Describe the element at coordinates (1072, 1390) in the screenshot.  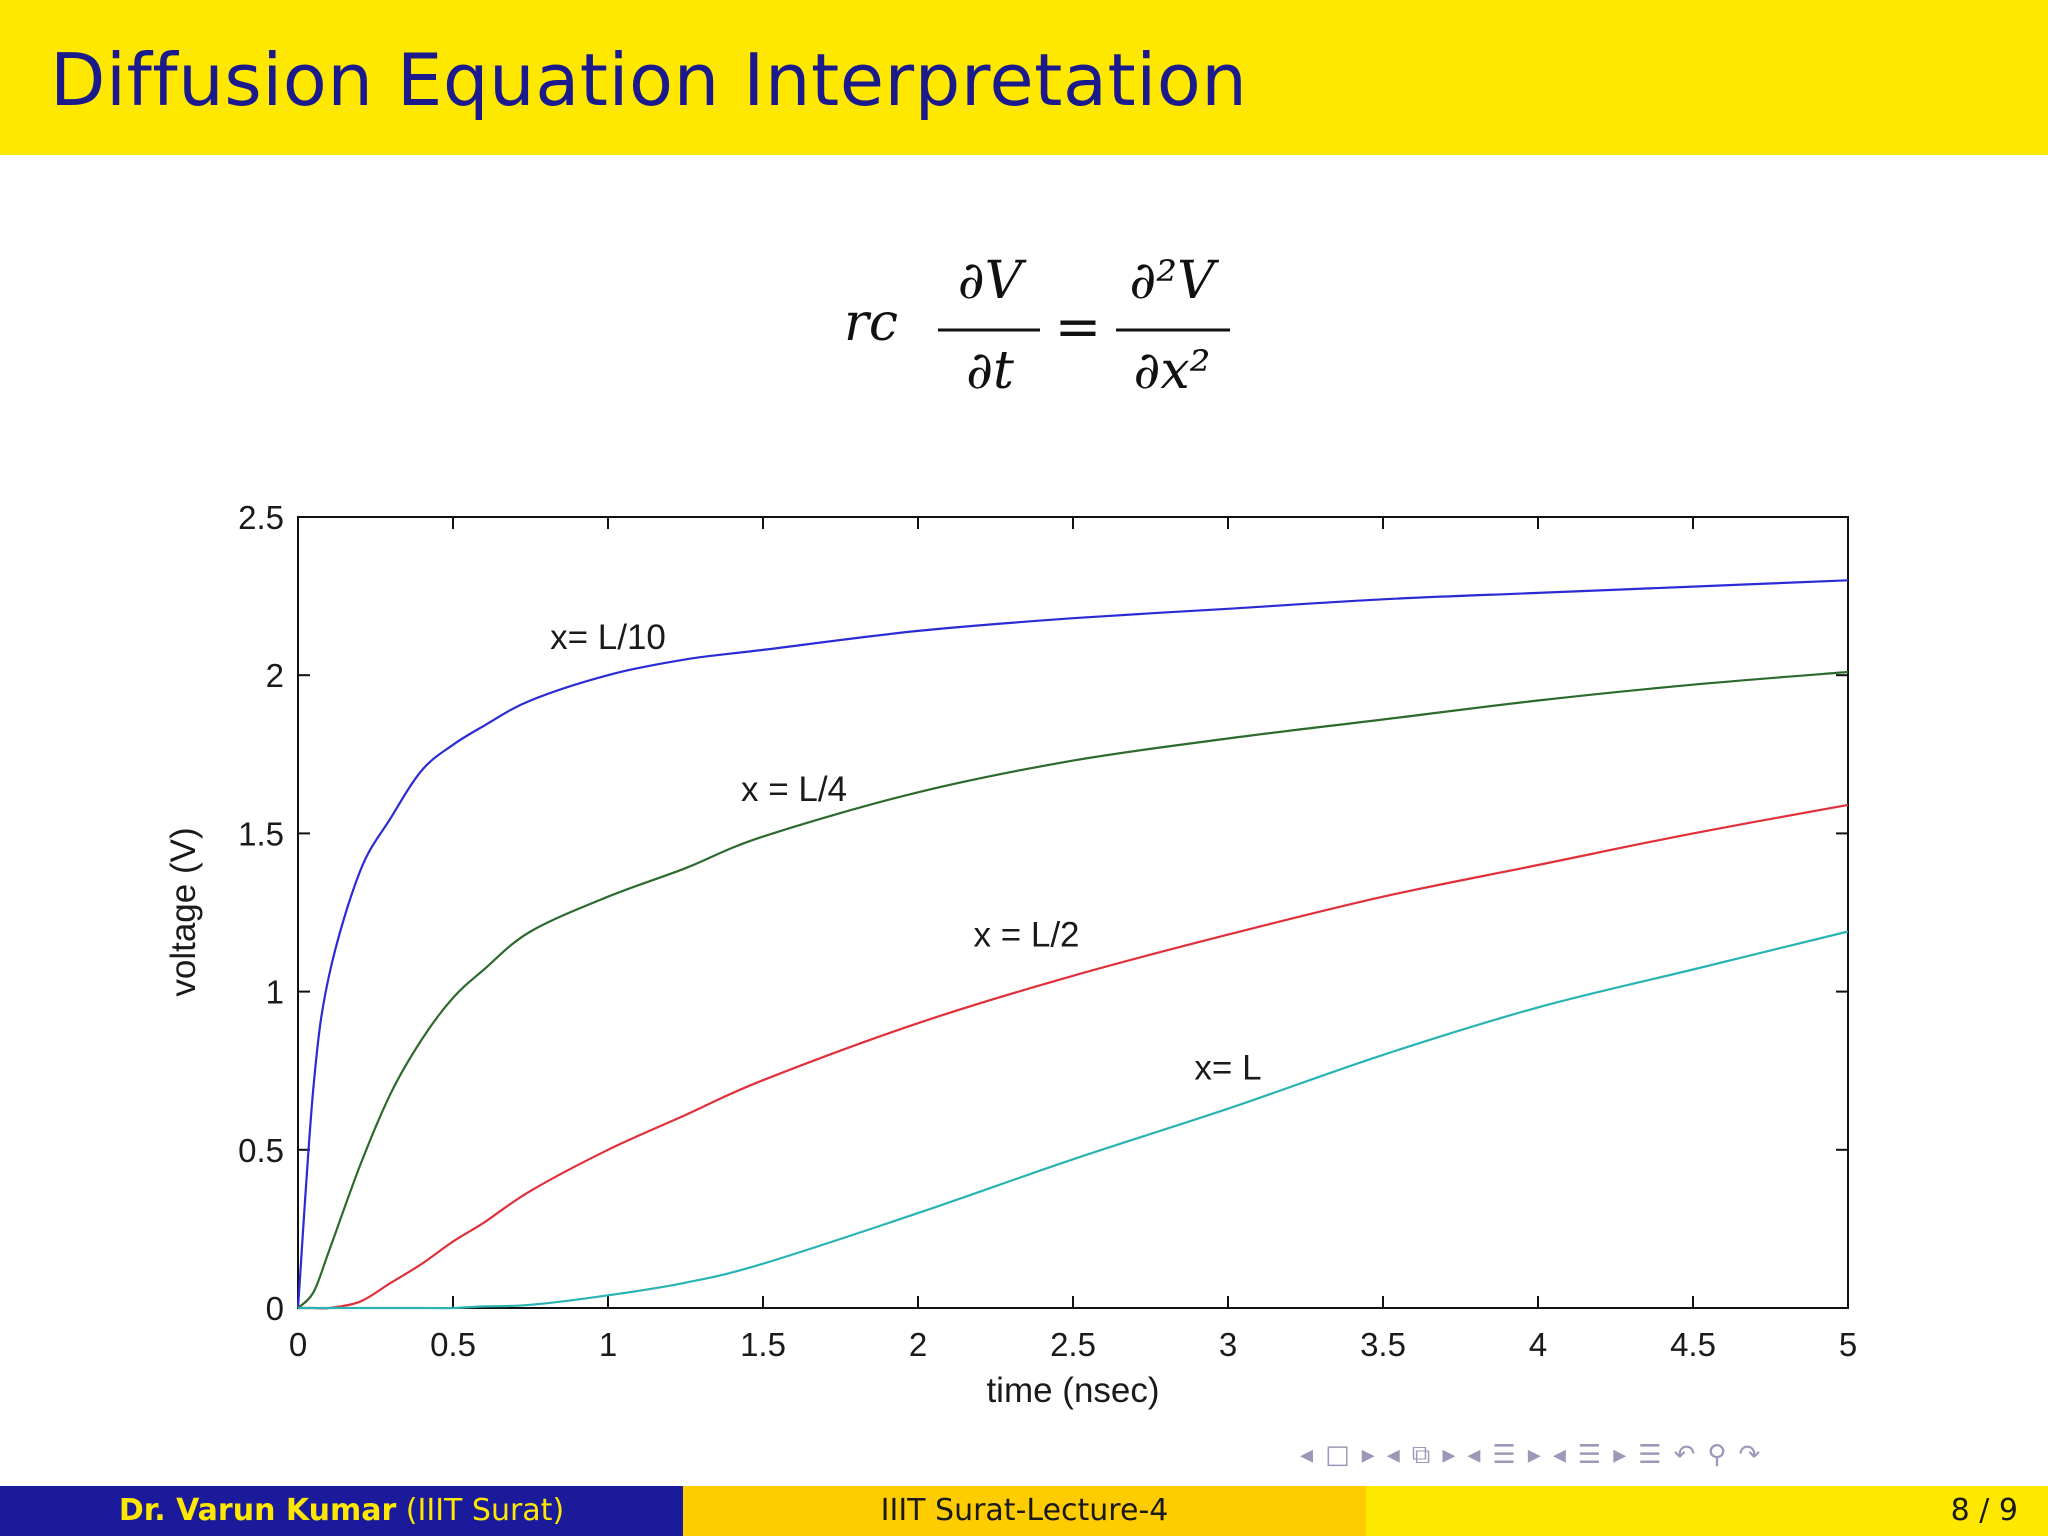
I see `x-axis-label: time (nsec)` at that location.